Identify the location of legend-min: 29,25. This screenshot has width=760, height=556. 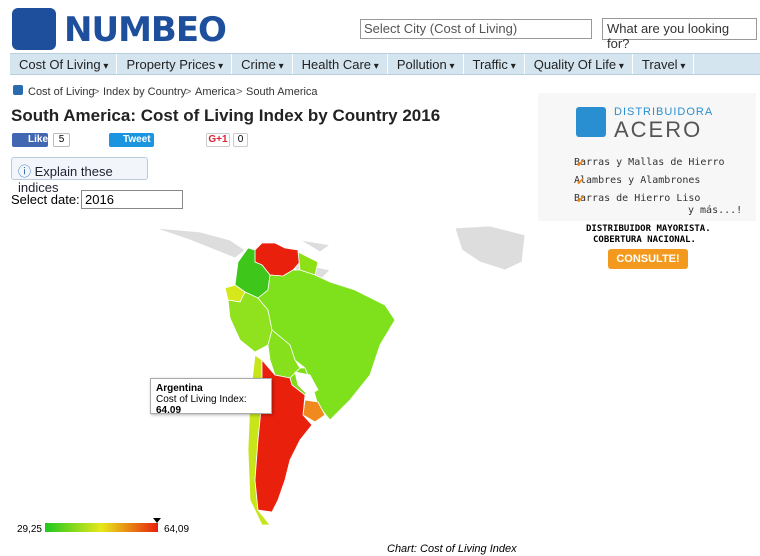
(29, 529).